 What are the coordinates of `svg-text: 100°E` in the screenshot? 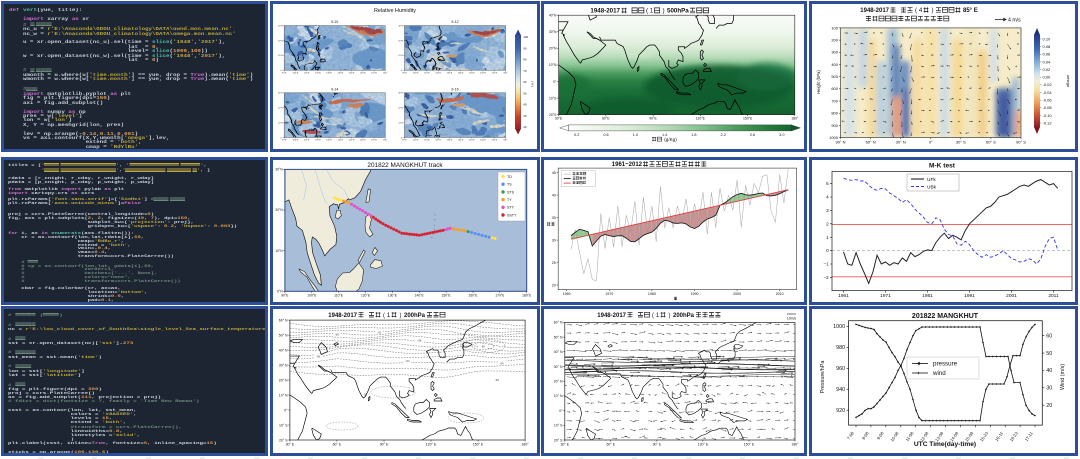 It's located at (416, 73).